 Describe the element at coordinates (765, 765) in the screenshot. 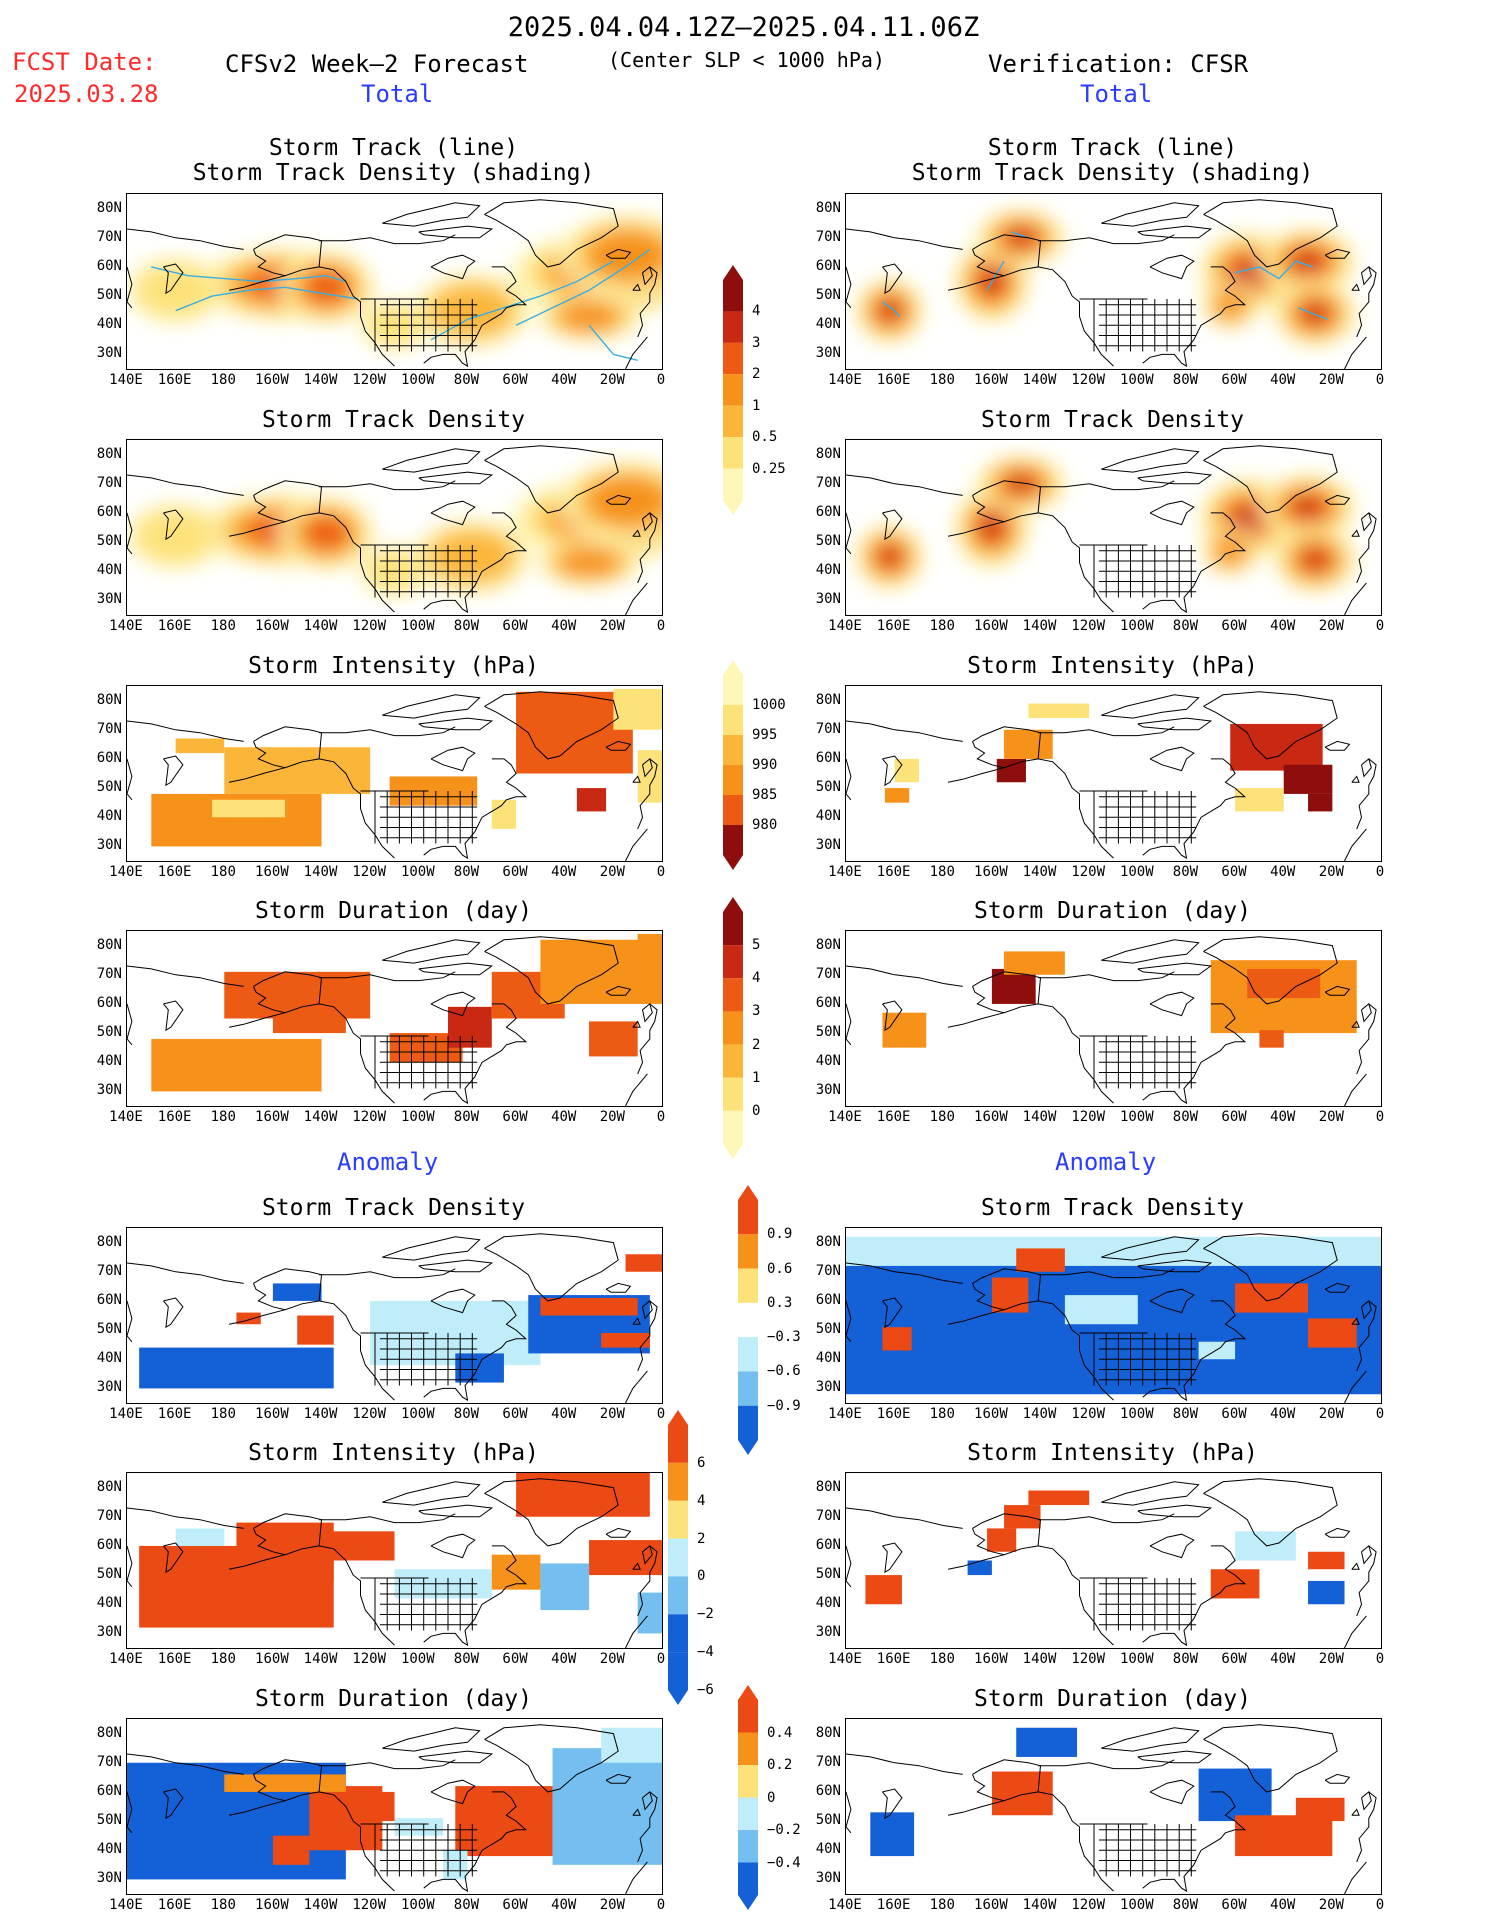

I see `colorbar-label: 990` at that location.